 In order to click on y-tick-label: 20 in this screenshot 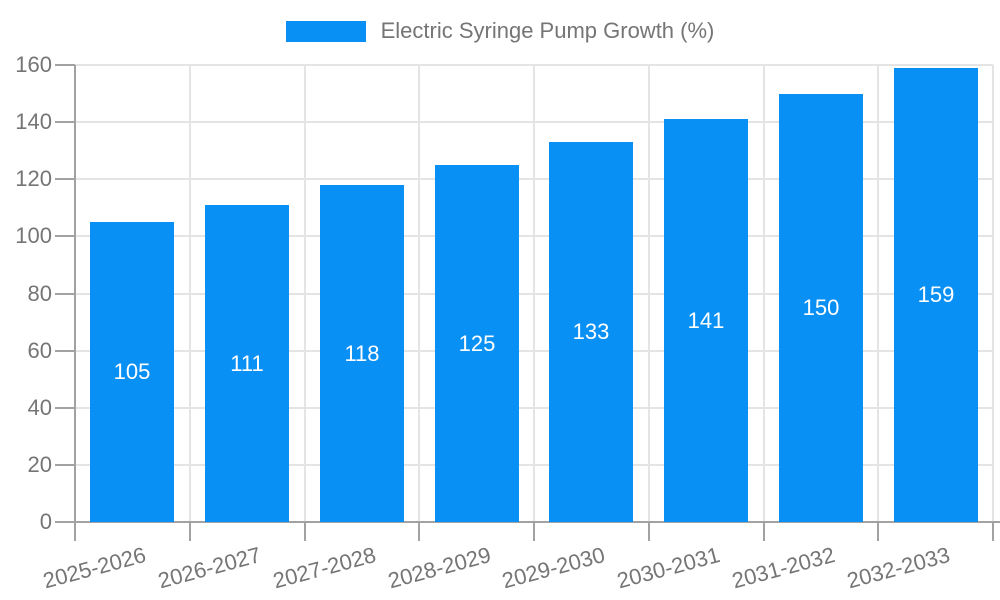, I will do `click(39, 464)`.